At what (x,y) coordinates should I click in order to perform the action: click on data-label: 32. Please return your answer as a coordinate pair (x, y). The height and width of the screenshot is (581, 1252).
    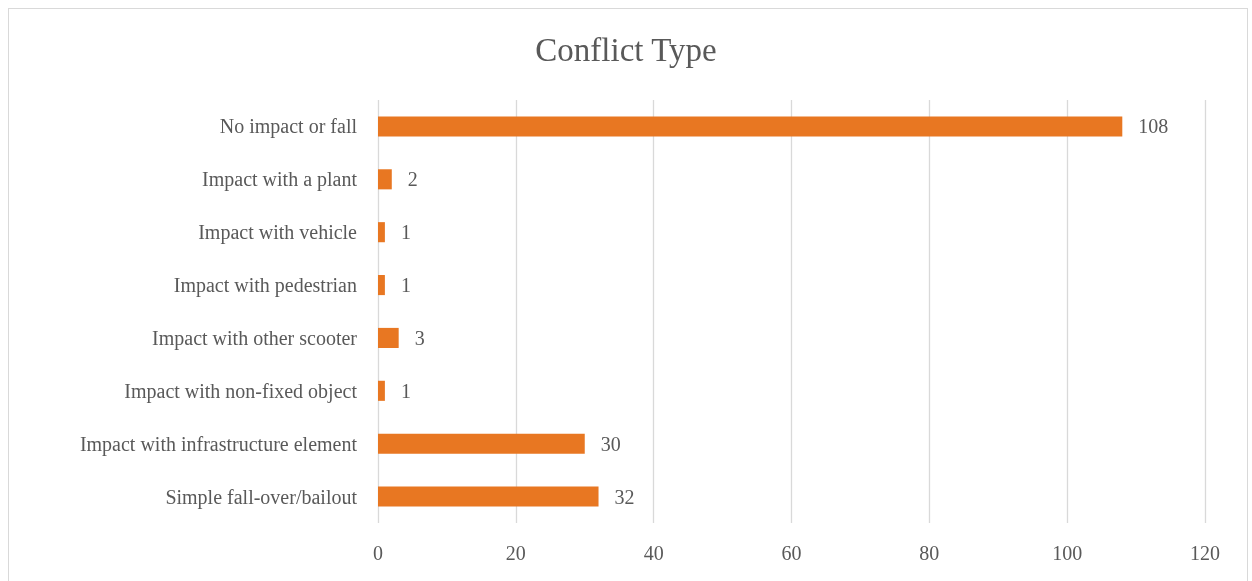
    Looking at the image, I should click on (624, 496).